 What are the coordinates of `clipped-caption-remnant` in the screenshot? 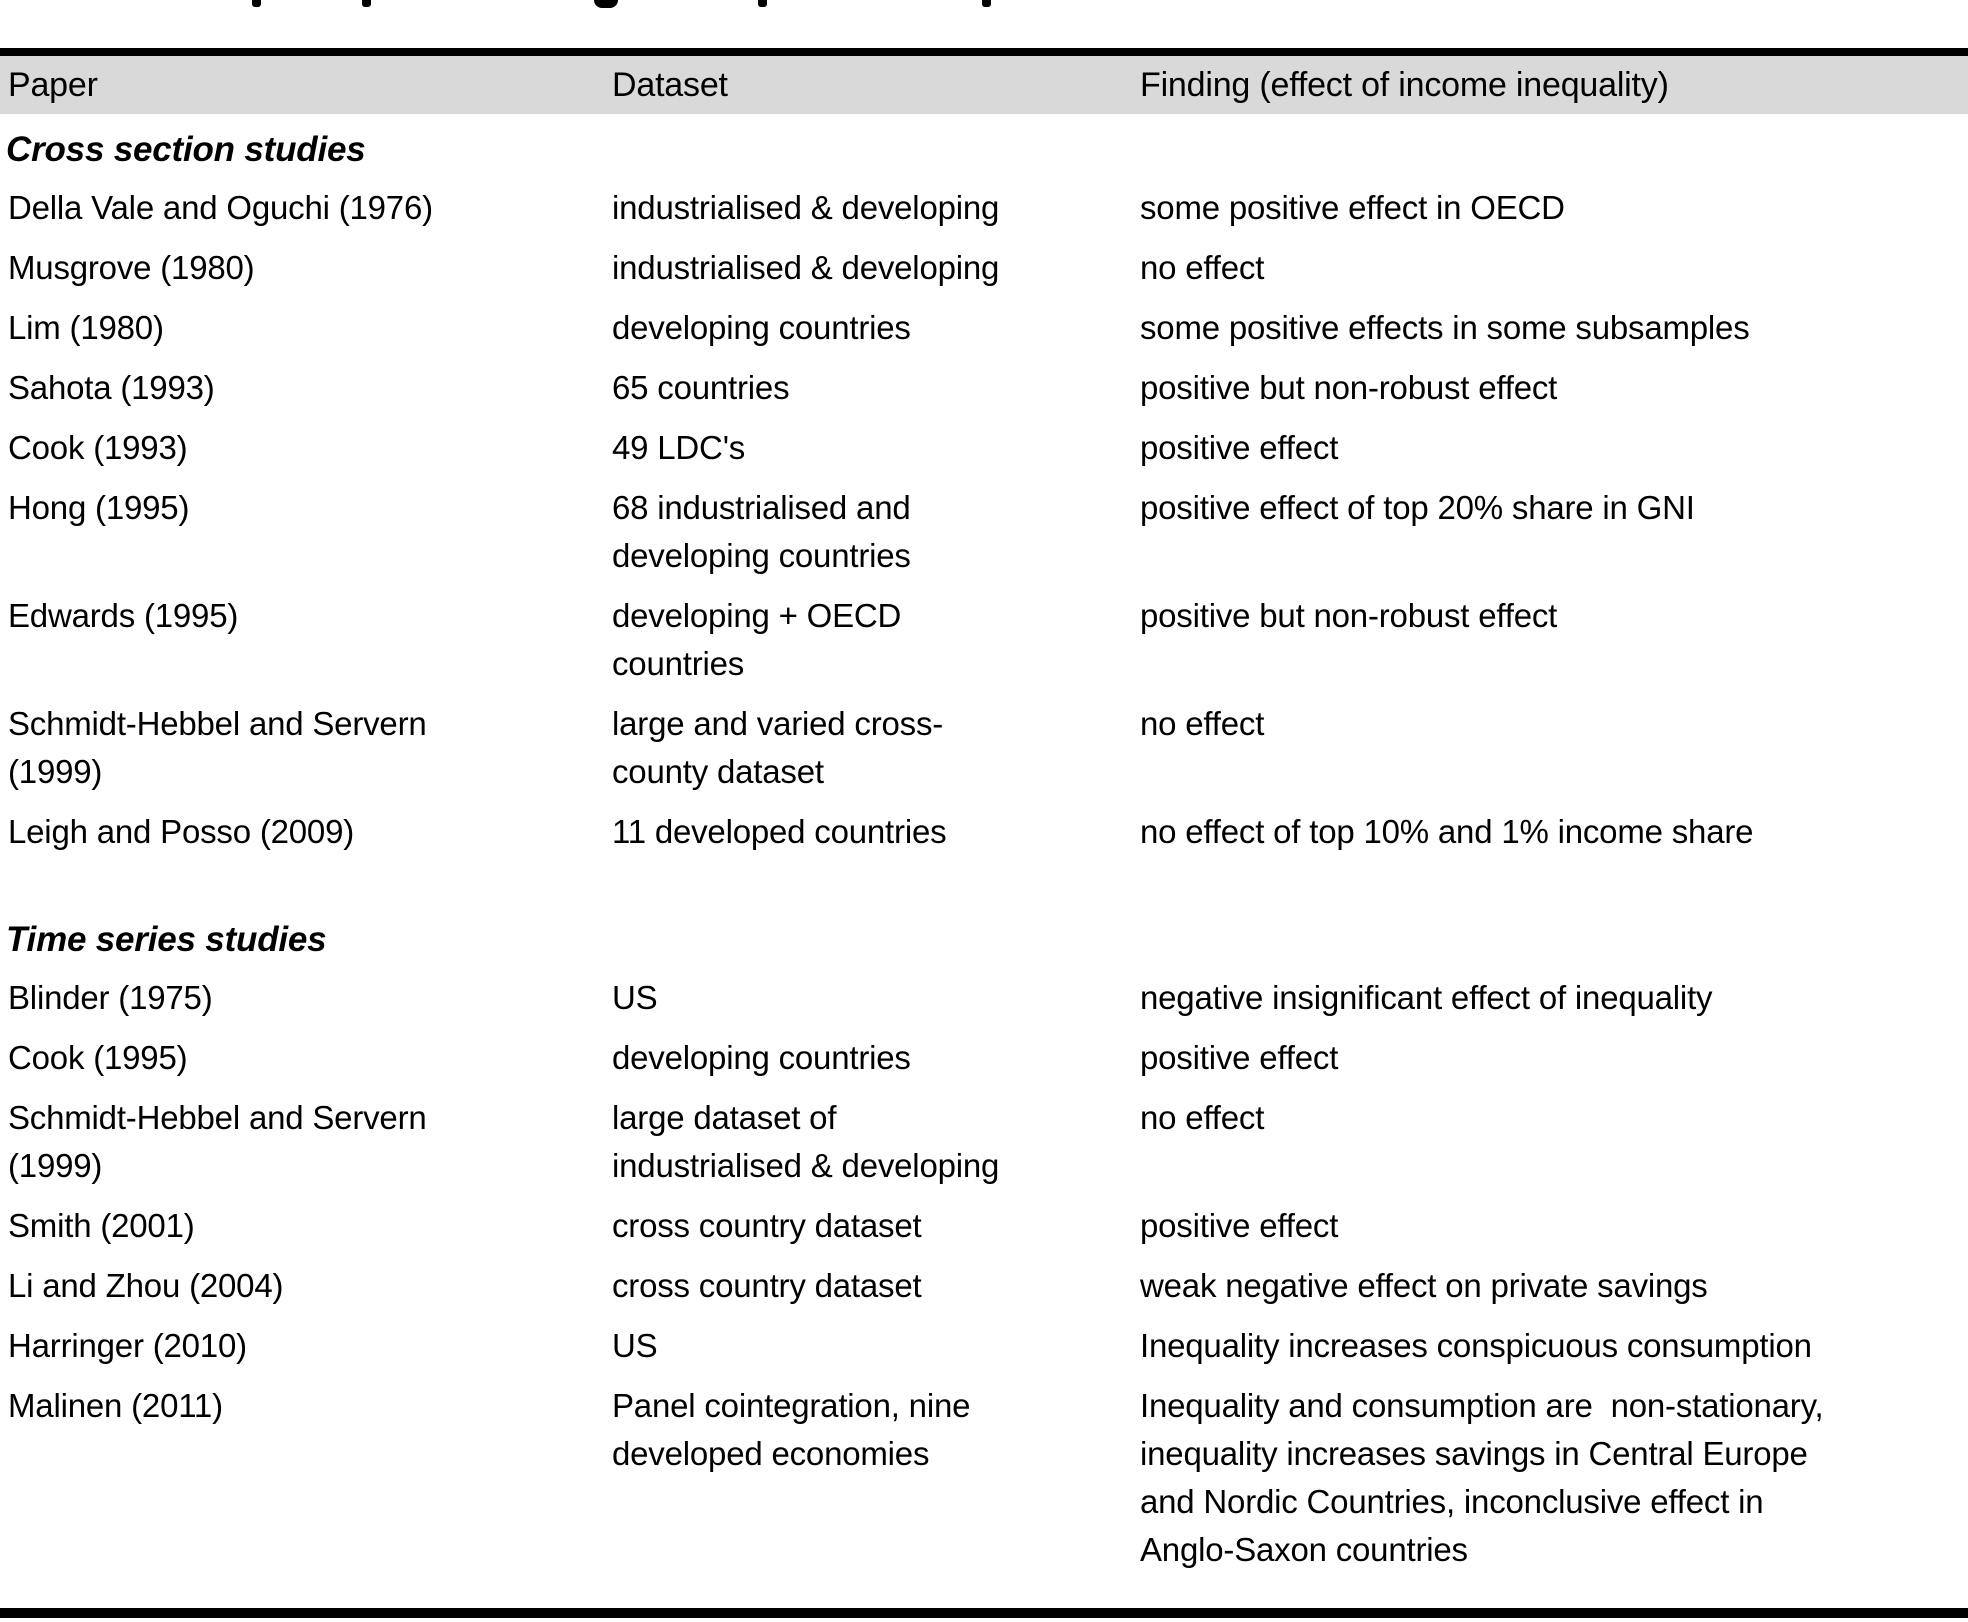 It's located at (984, 6).